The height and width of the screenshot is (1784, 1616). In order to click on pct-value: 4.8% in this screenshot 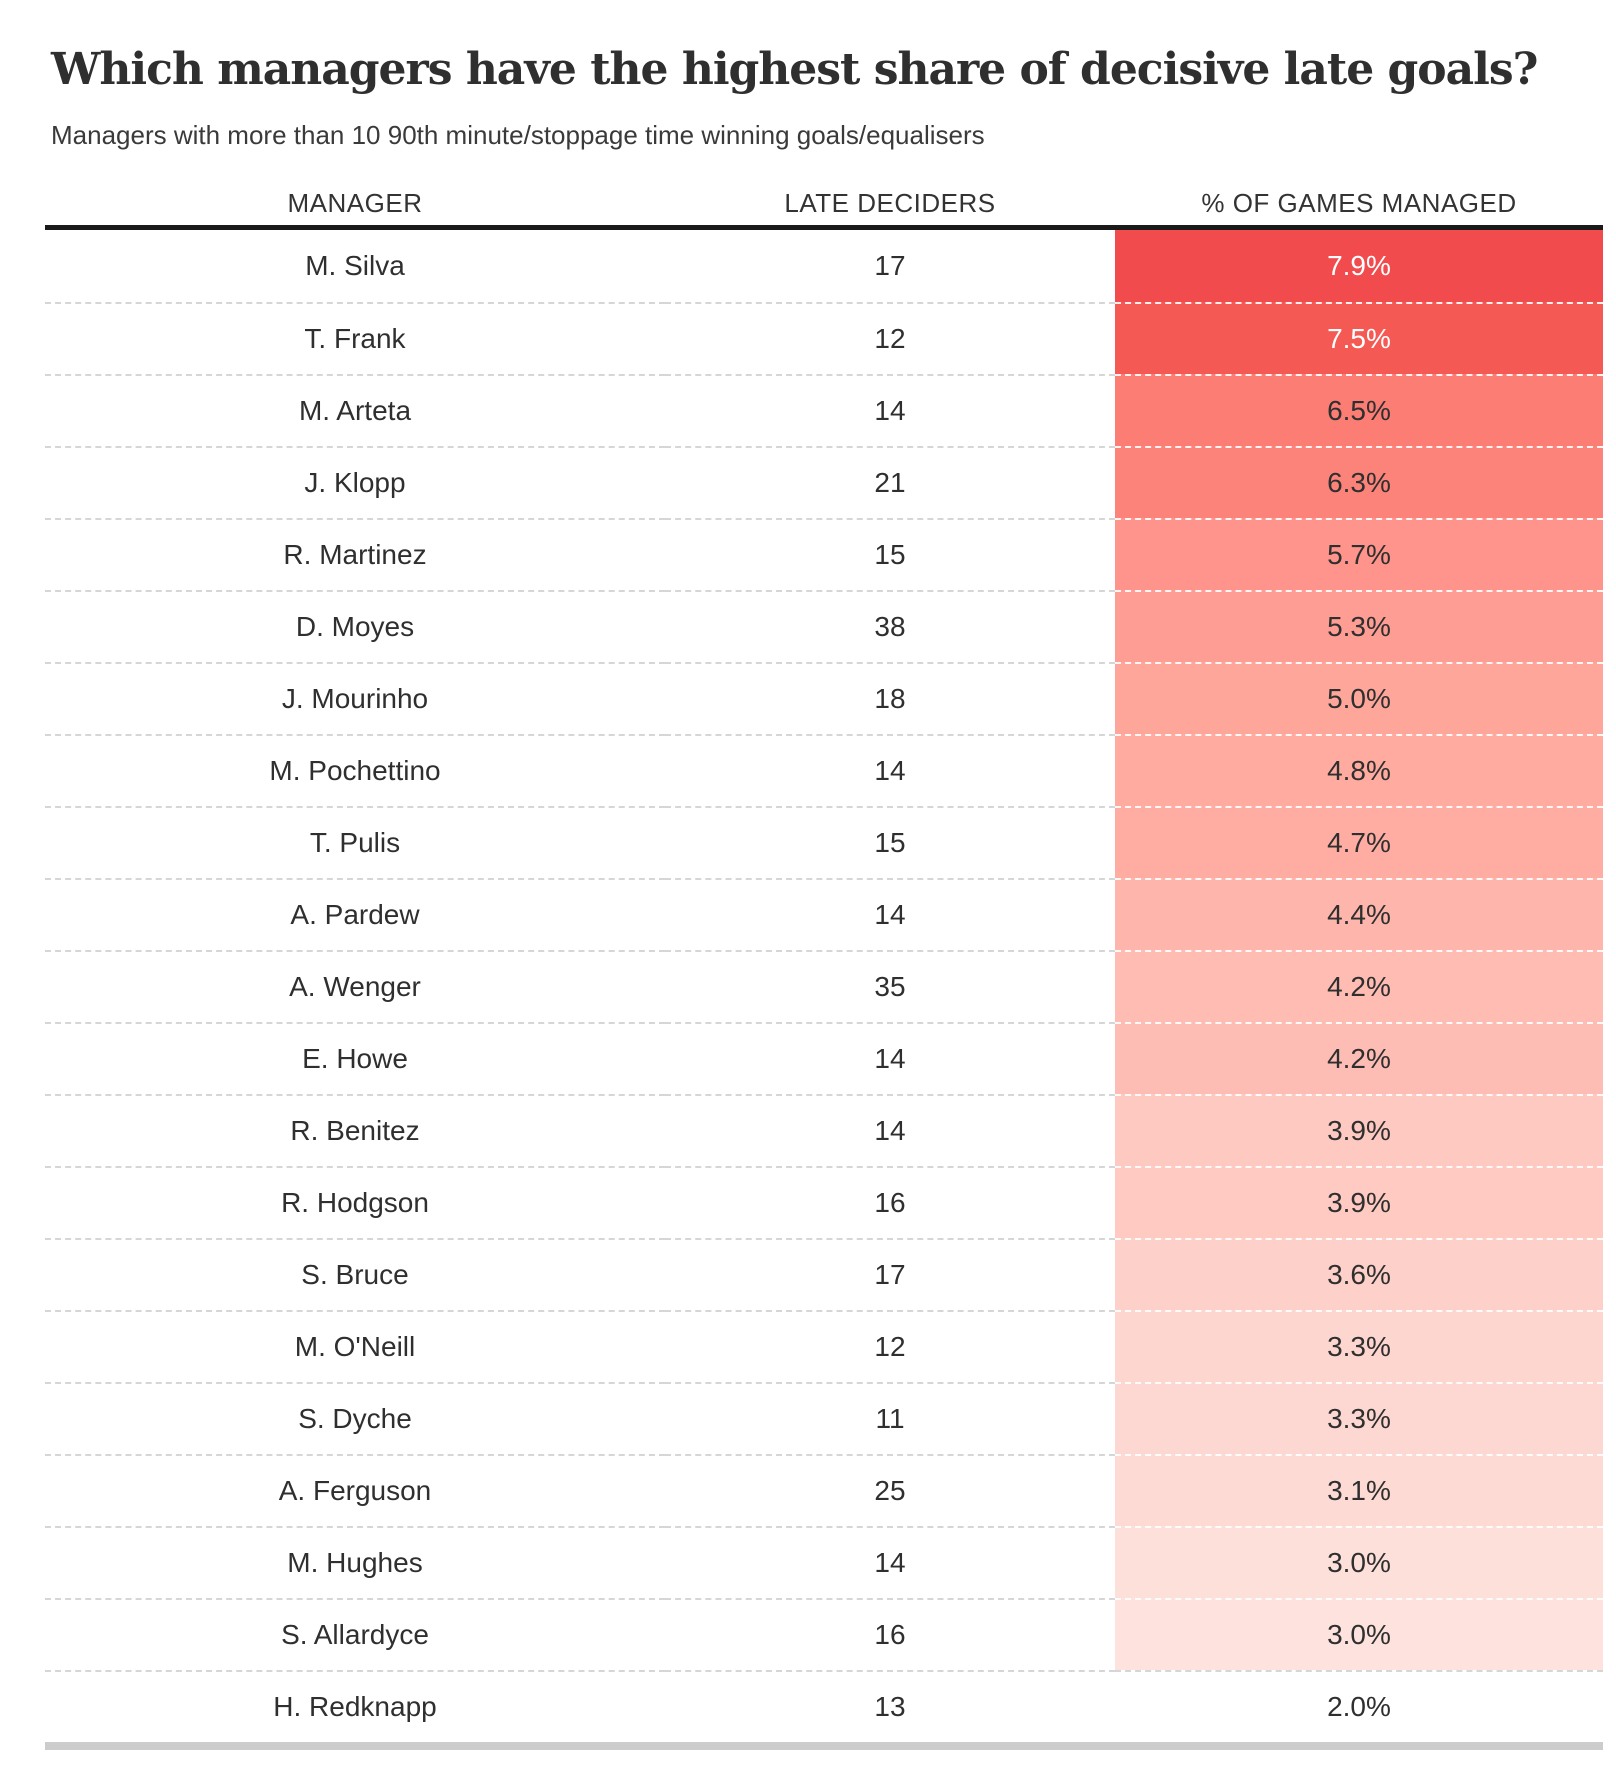, I will do `click(1359, 771)`.